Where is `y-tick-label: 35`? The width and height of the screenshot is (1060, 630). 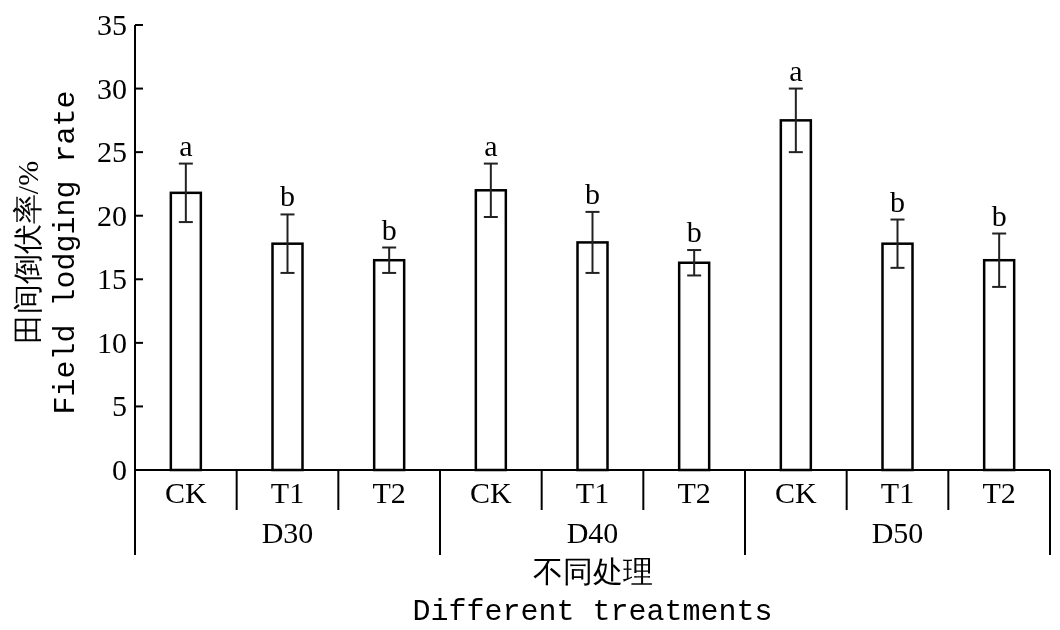 y-tick-label: 35 is located at coordinates (112, 24).